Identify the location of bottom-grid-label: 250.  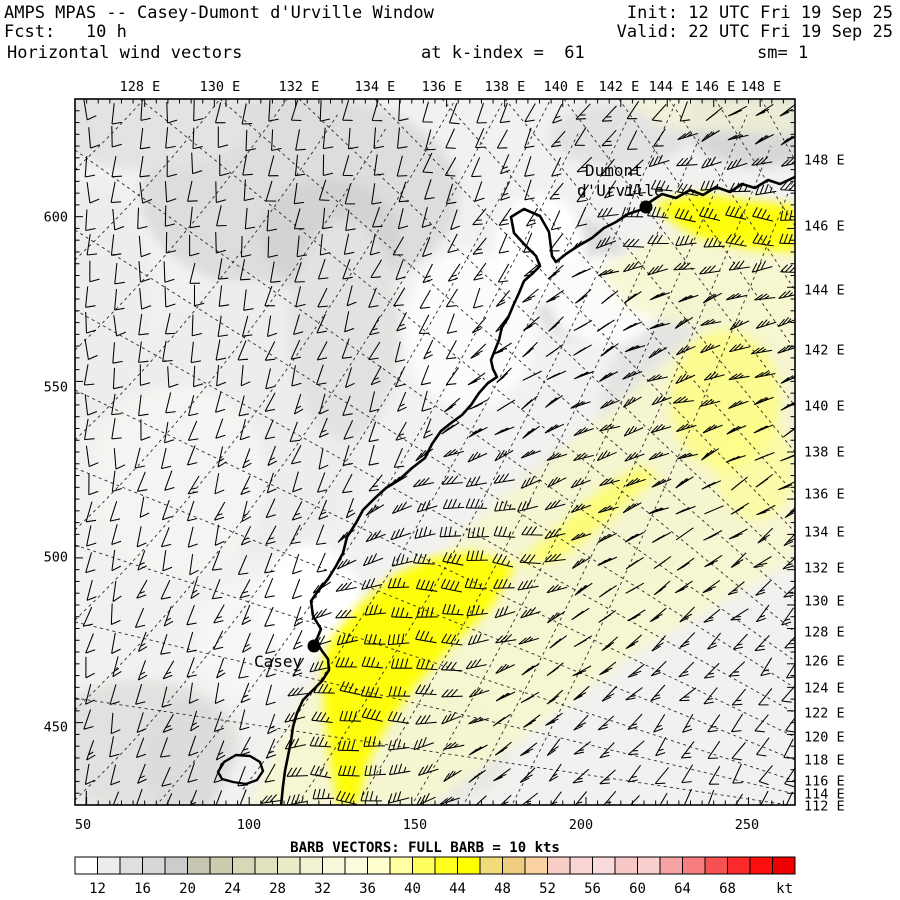
(747, 825).